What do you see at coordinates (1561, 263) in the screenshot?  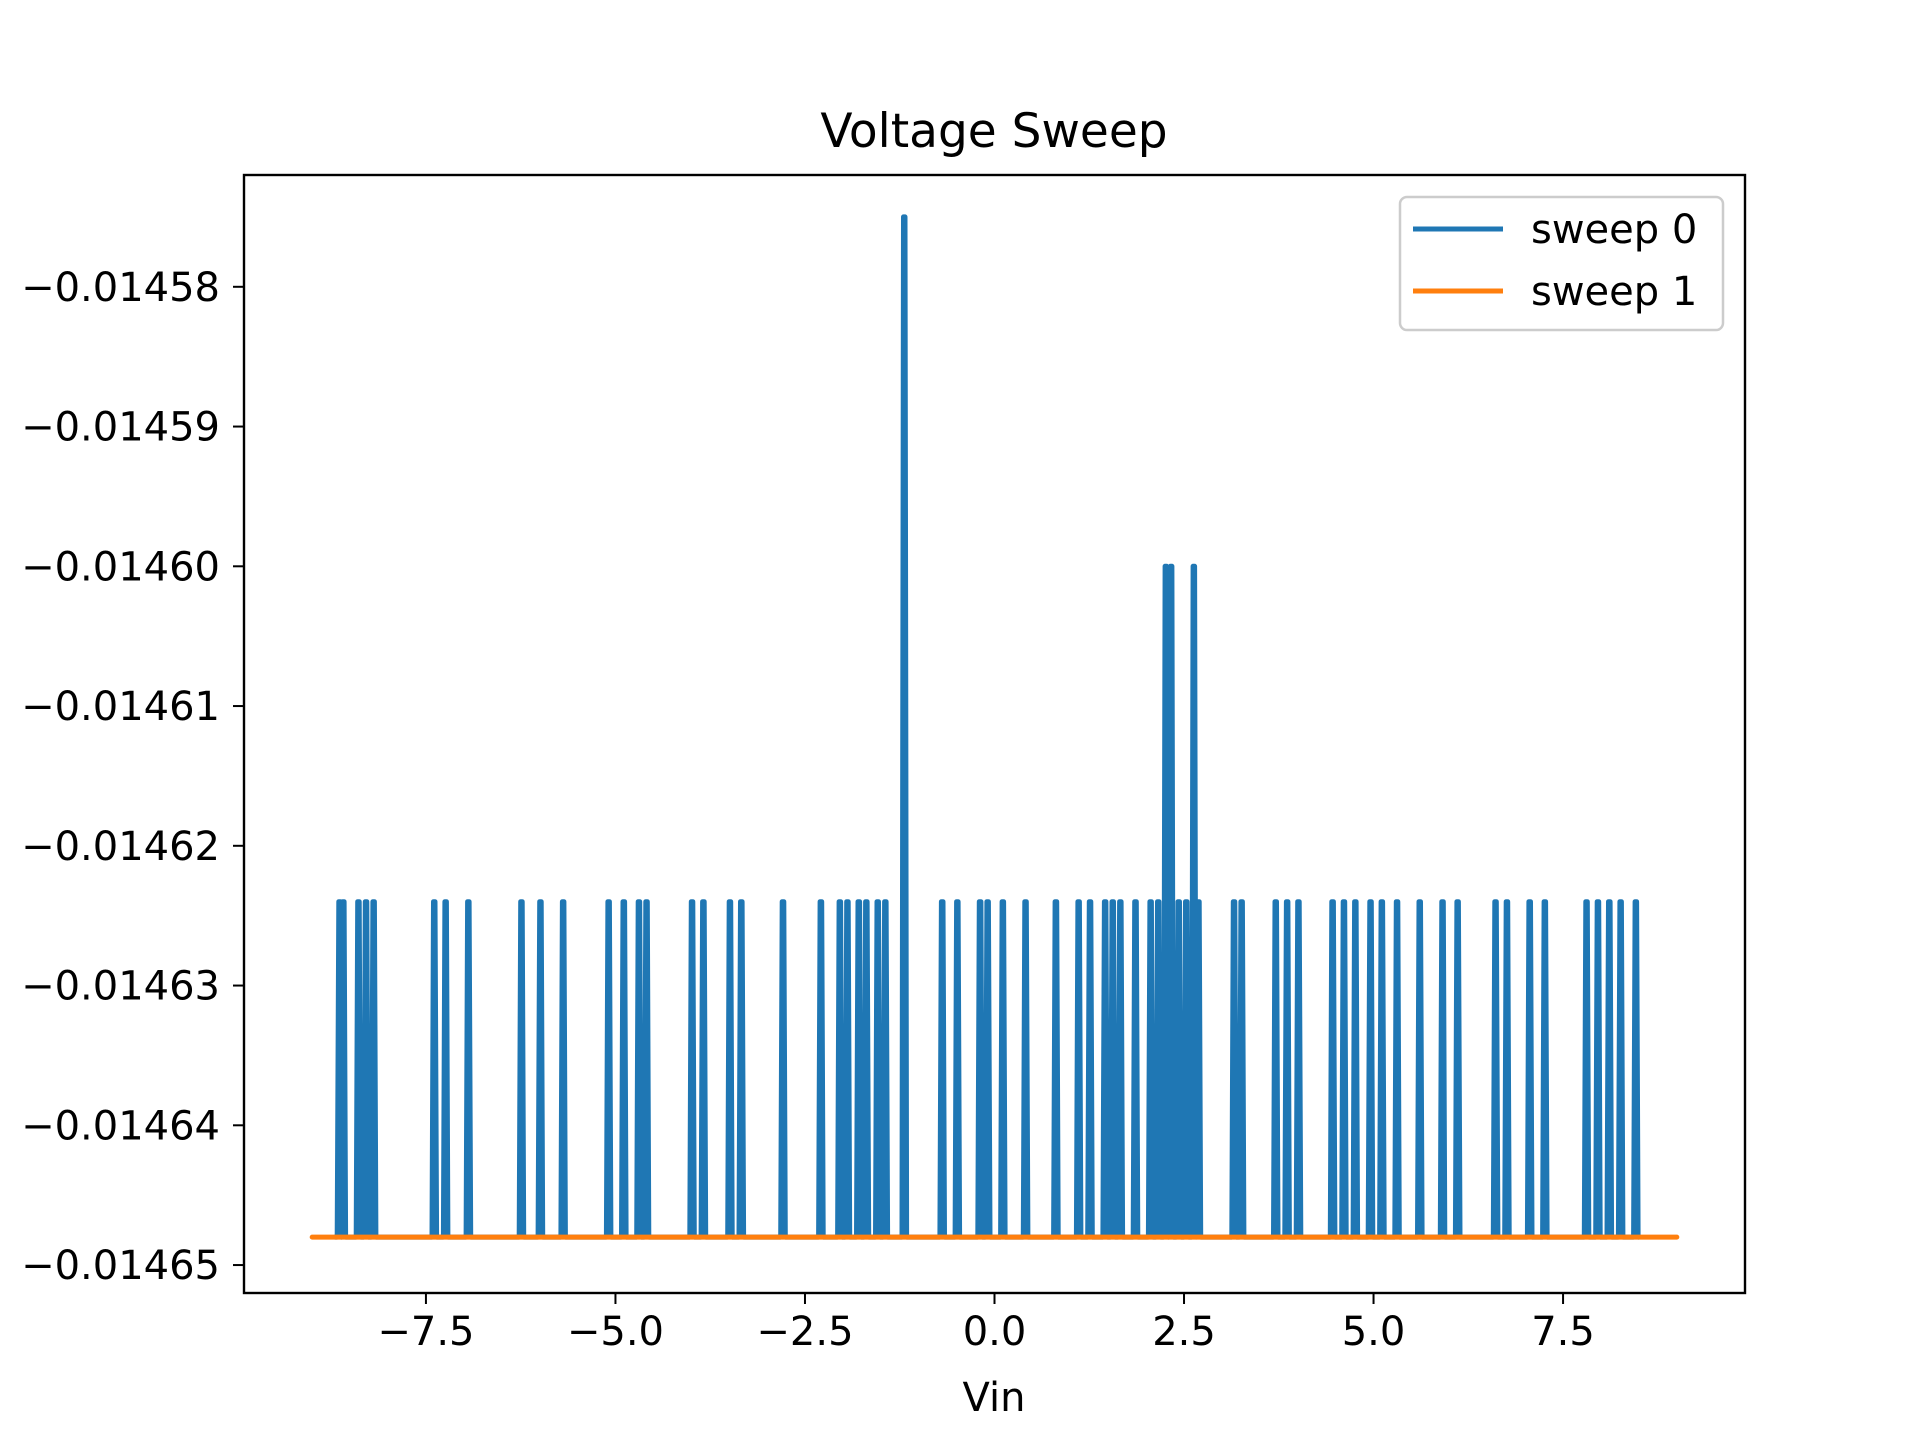 I see `legend: sweep 0 sweep 1` at bounding box center [1561, 263].